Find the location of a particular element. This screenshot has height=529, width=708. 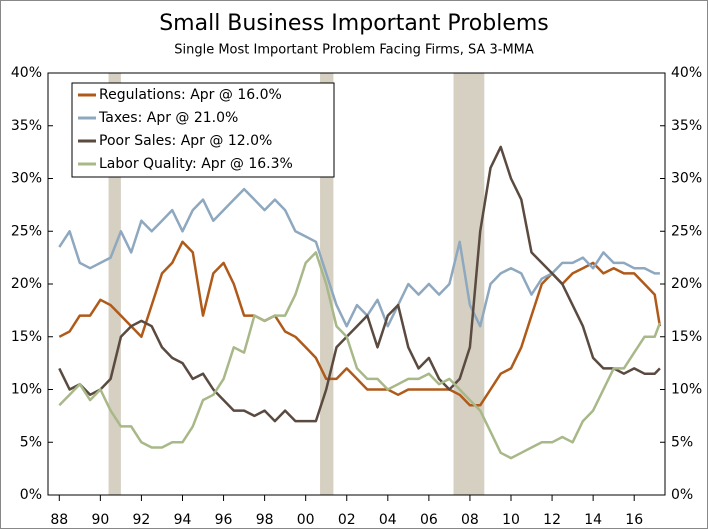

legend-box is located at coordinates (203, 130).